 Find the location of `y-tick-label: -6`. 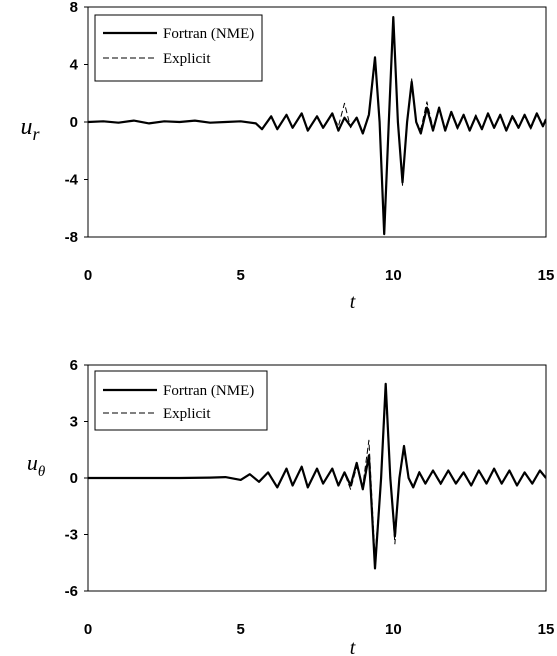

y-tick-label: -6 is located at coordinates (71, 591).